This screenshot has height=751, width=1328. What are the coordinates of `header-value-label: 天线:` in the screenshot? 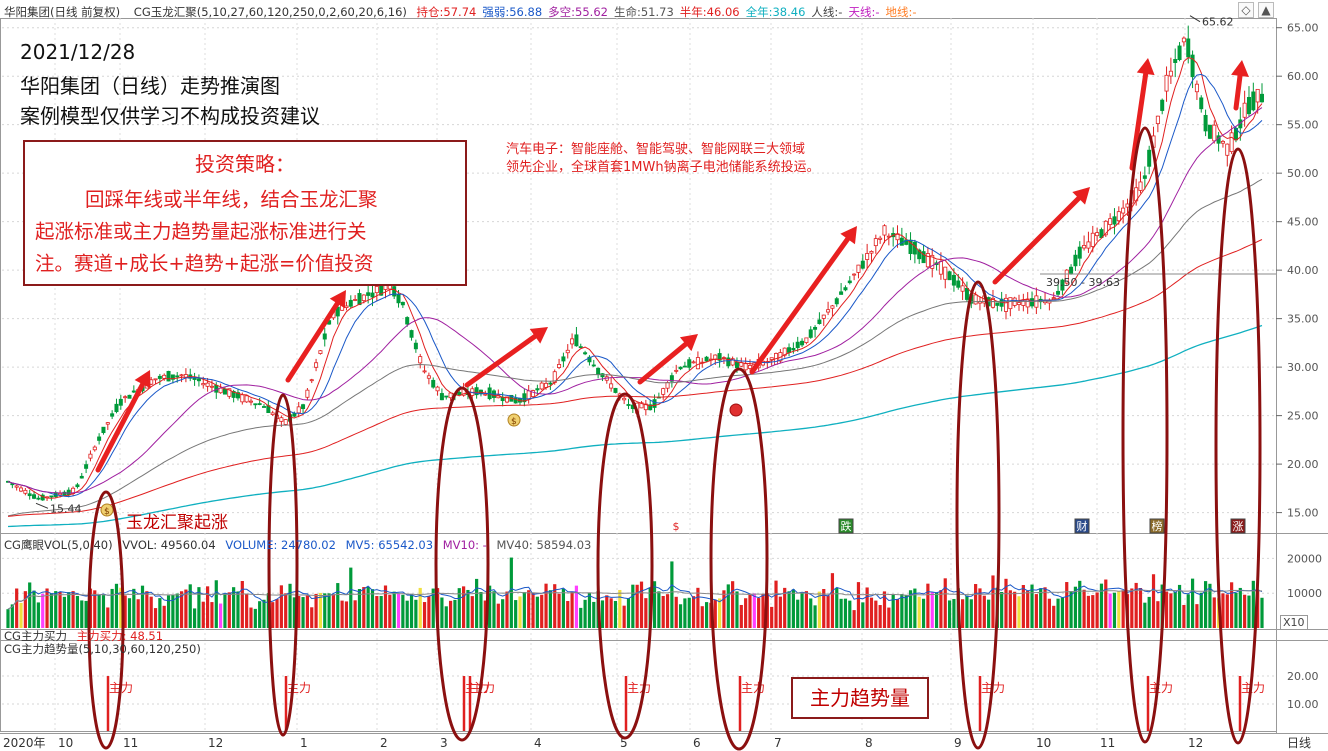 It's located at (862, 12).